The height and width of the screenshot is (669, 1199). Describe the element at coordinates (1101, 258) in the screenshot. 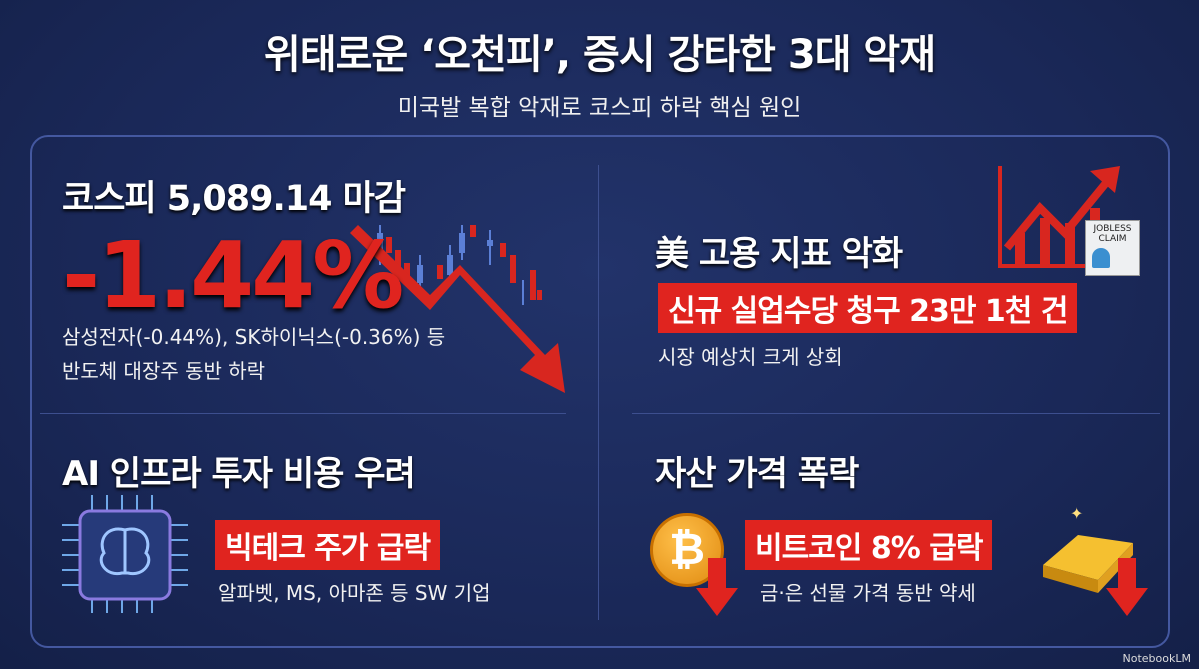

I see `person-icon` at that location.